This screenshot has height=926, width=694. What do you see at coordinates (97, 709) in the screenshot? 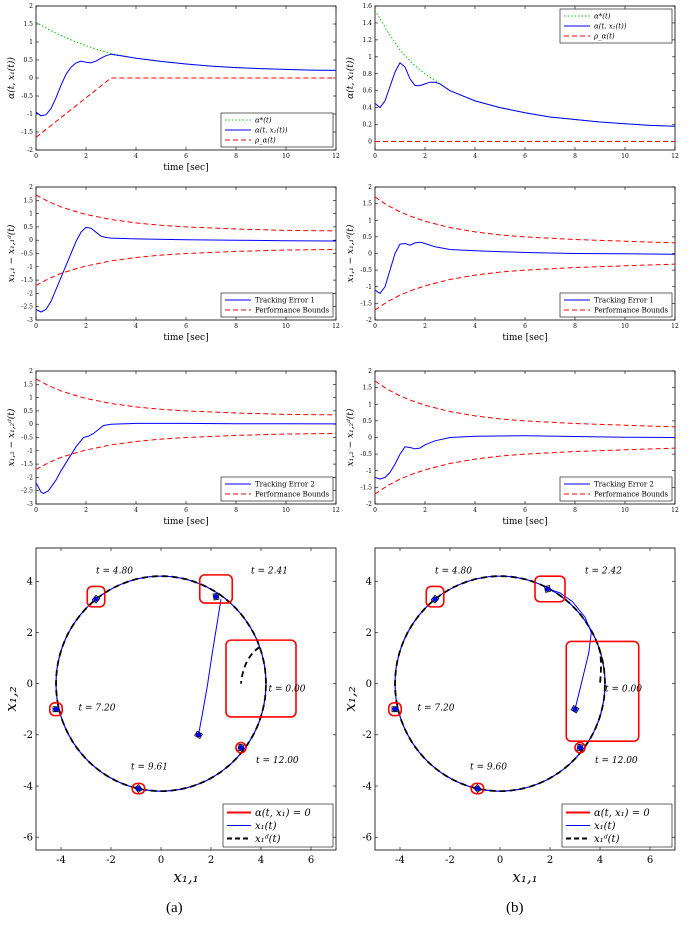
I see `time-label-3: t = 7.20` at bounding box center [97, 709].